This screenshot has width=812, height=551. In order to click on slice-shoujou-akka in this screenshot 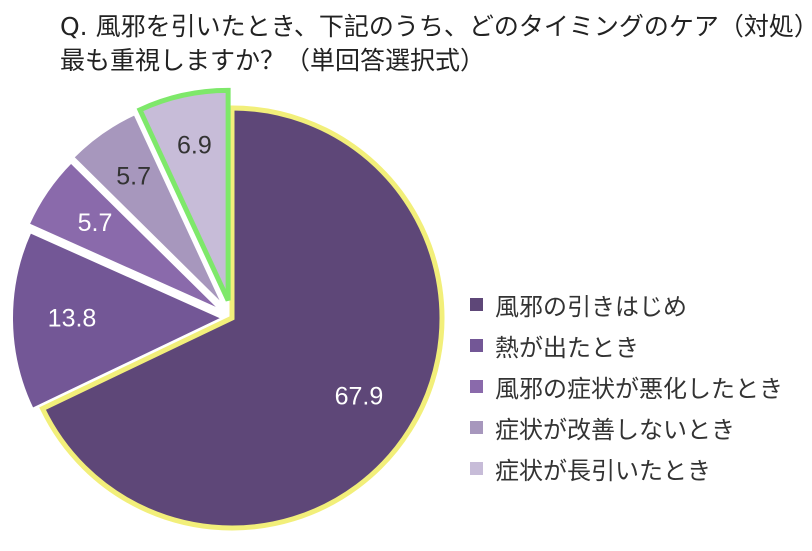, I will do `click(124, 236)`.